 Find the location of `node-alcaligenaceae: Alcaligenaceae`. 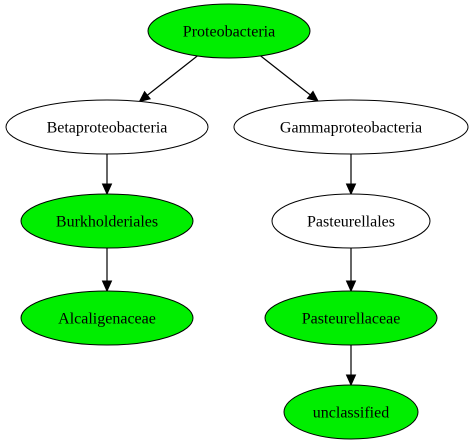

node-alcaligenaceae: Alcaligenaceae is located at coordinates (107, 318).